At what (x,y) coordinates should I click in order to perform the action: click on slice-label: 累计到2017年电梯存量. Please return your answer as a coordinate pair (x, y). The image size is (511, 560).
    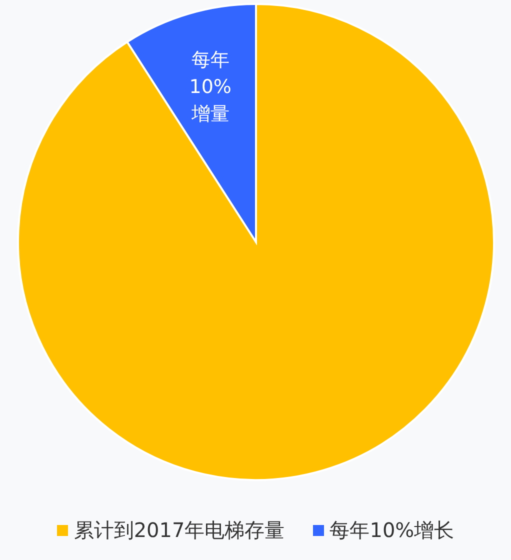
    Looking at the image, I should click on (179, 530).